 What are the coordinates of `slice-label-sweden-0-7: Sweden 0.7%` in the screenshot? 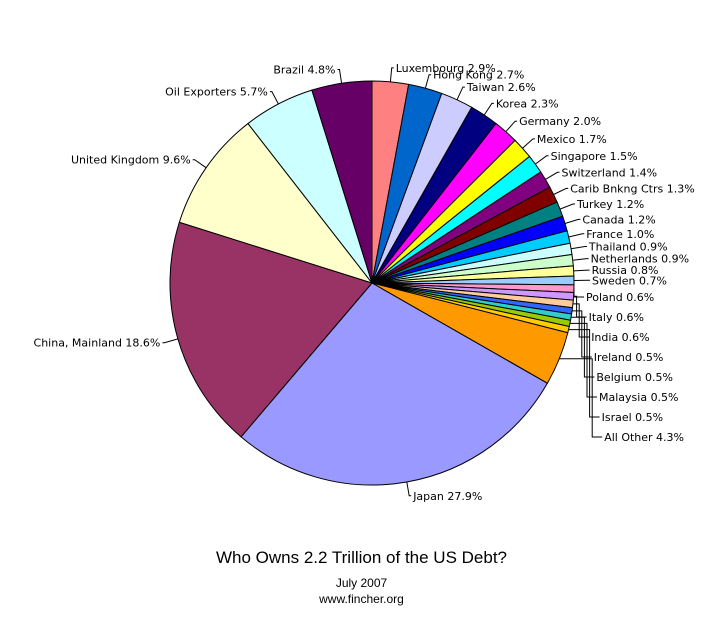 It's located at (629, 280).